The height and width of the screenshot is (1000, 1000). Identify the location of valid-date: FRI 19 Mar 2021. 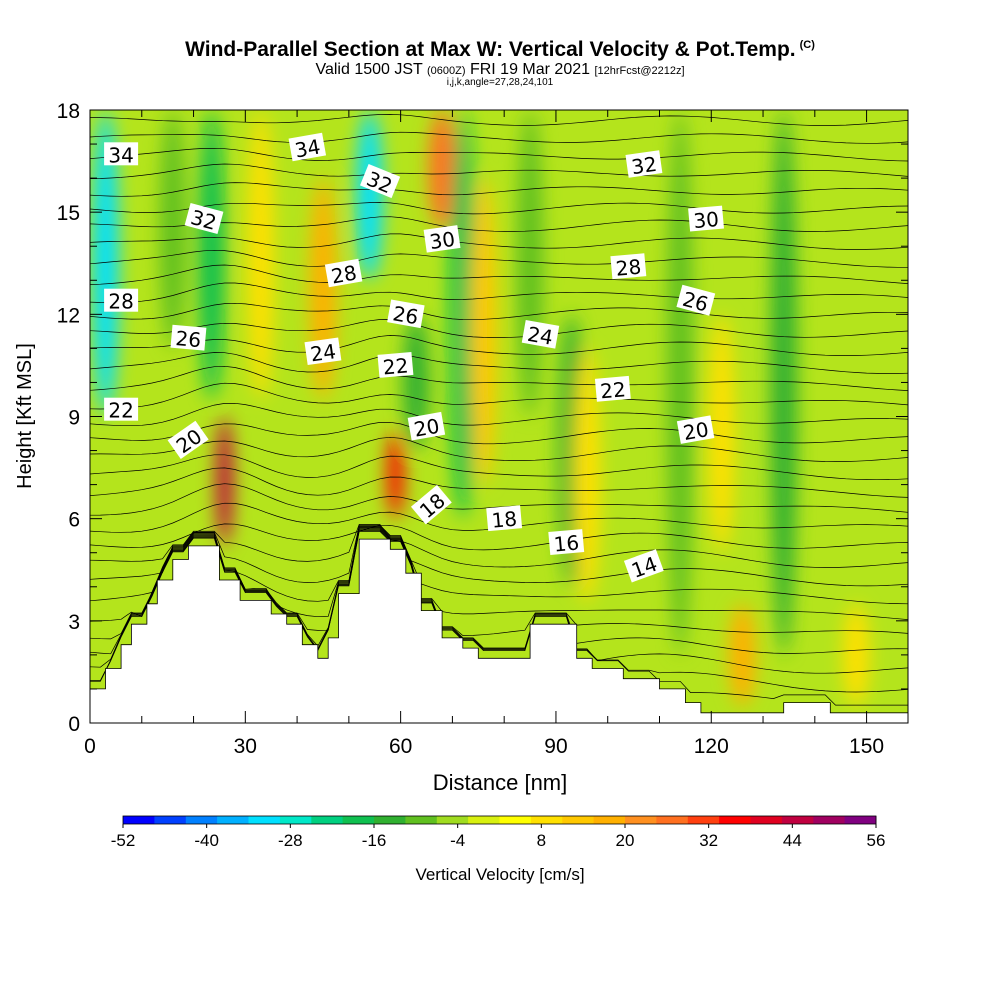
(530, 69).